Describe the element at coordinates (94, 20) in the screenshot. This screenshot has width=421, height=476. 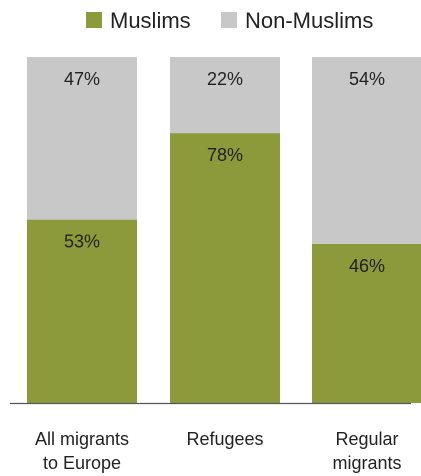
I see `legend-swatch-muslims` at that location.